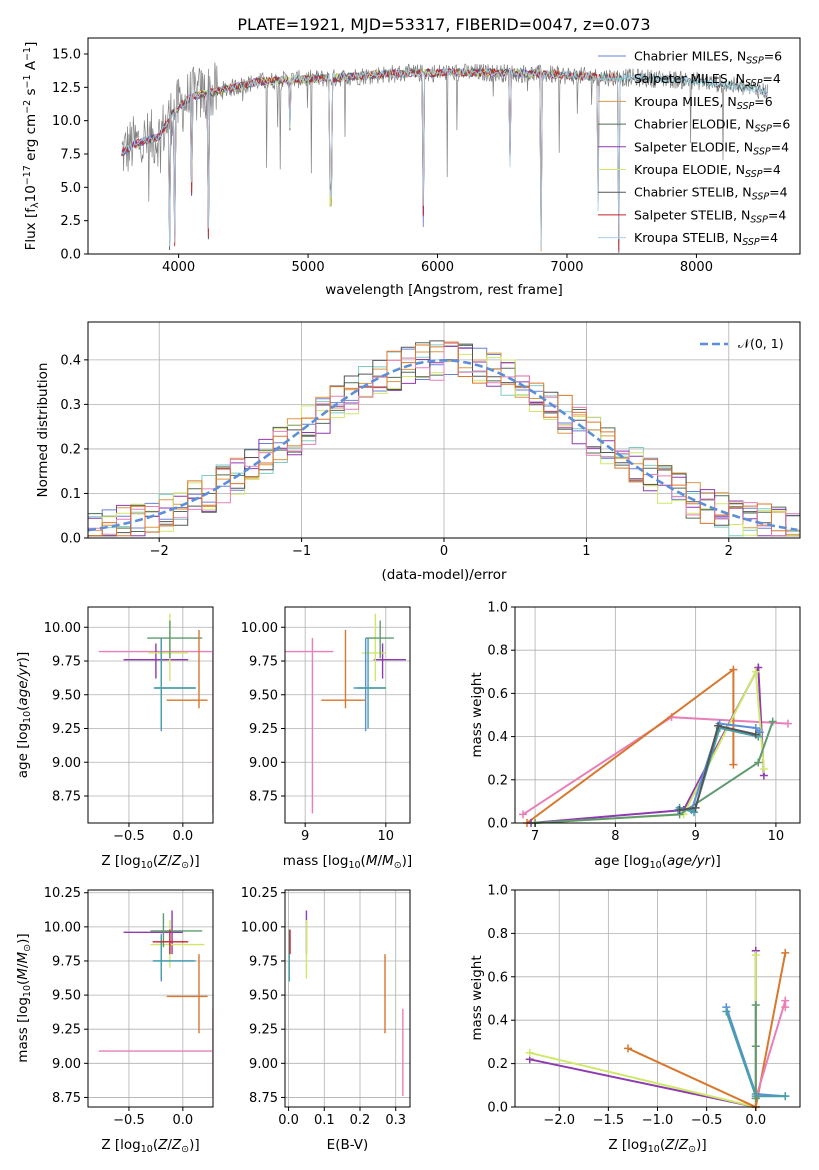 This screenshot has height=1170, width=819. What do you see at coordinates (301, 551) in the screenshot?
I see `x-tick-label: −1` at bounding box center [301, 551].